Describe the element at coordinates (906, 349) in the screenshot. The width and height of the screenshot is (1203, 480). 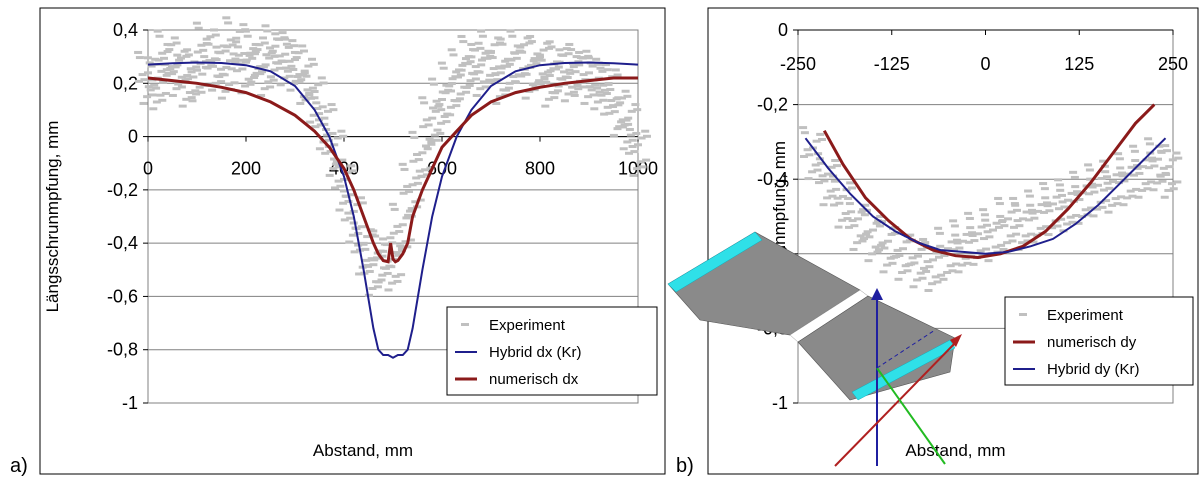
I see `specimen-axis-dashed` at that location.